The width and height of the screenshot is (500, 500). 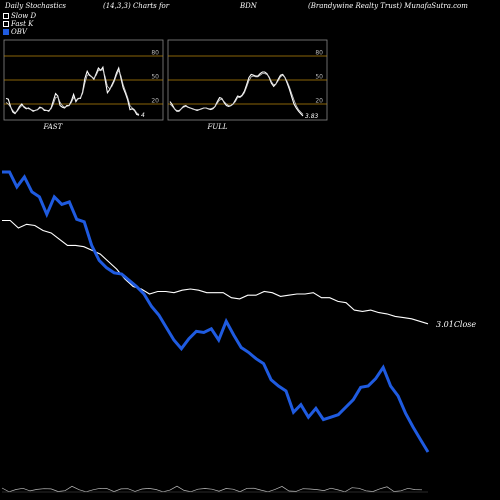 I want to click on panel-label: FAST, so click(x=53, y=127).